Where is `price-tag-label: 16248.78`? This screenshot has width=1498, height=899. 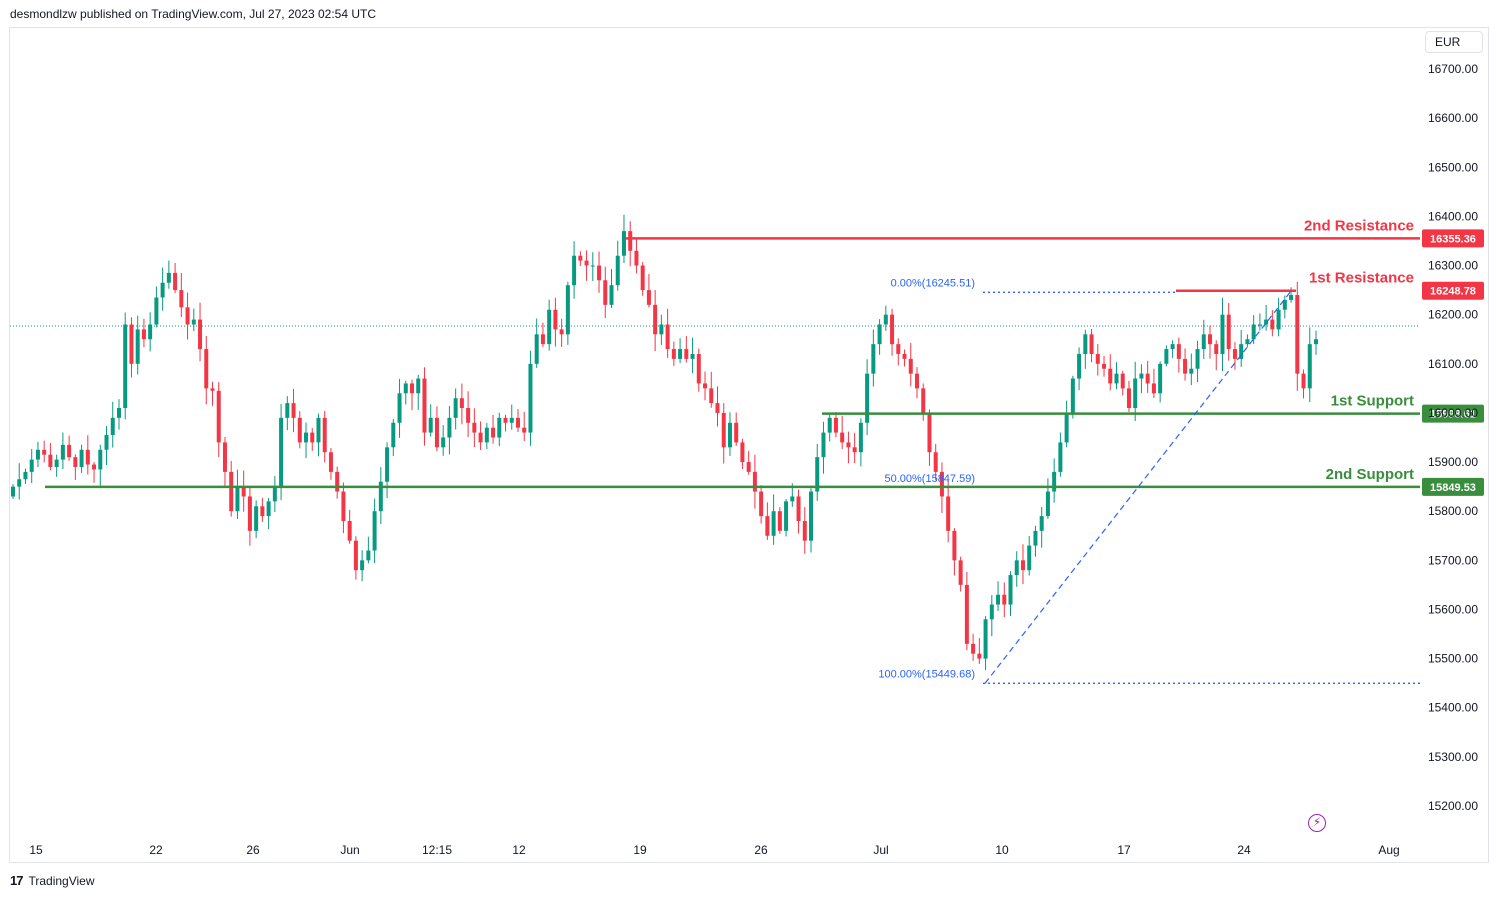 price-tag-label: 16248.78 is located at coordinates (1453, 292).